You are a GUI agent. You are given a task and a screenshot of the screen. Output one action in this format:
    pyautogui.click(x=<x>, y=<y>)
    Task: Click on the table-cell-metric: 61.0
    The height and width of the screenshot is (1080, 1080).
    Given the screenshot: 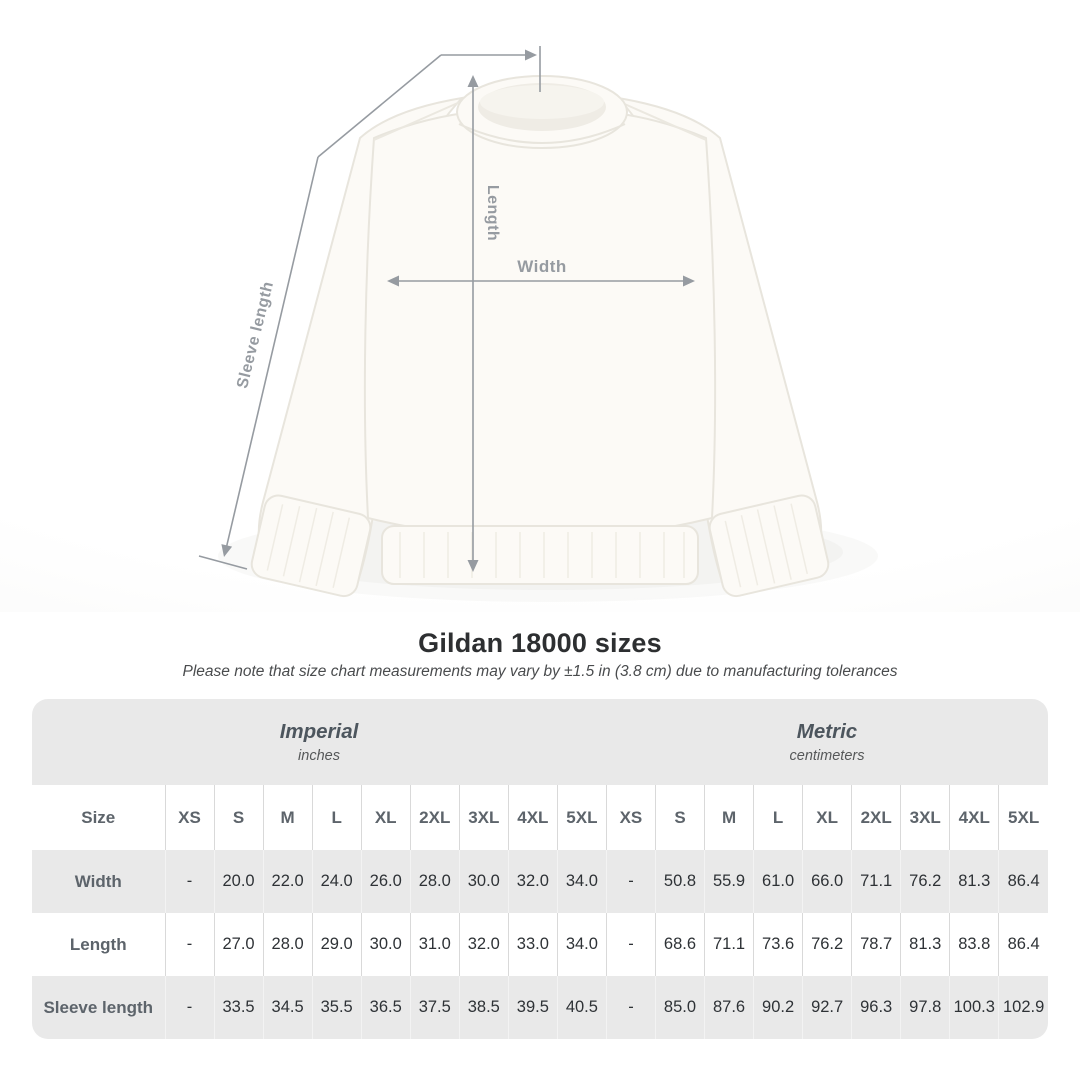 What is the action you would take?
    pyautogui.click(x=778, y=881)
    